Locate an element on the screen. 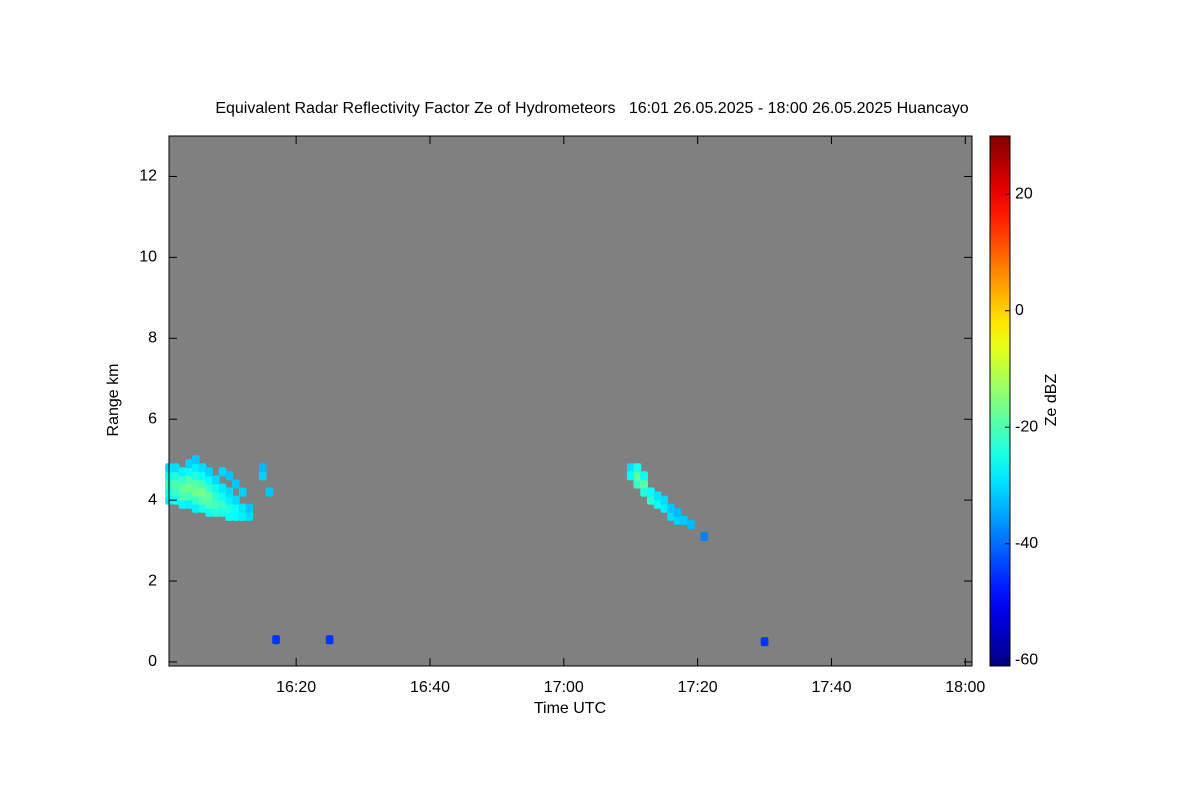 Image resolution: width=1200 pixels, height=800 pixels. y-tick-label: 0 is located at coordinates (152, 661).